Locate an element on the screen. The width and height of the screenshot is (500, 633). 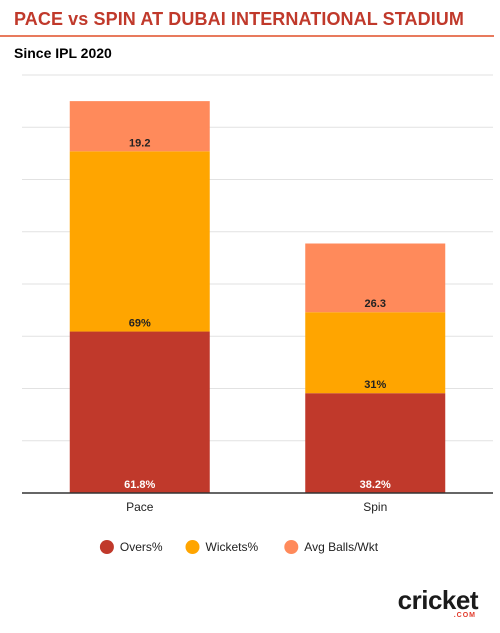
brand-wordmark: cricket is located at coordinates (438, 600).